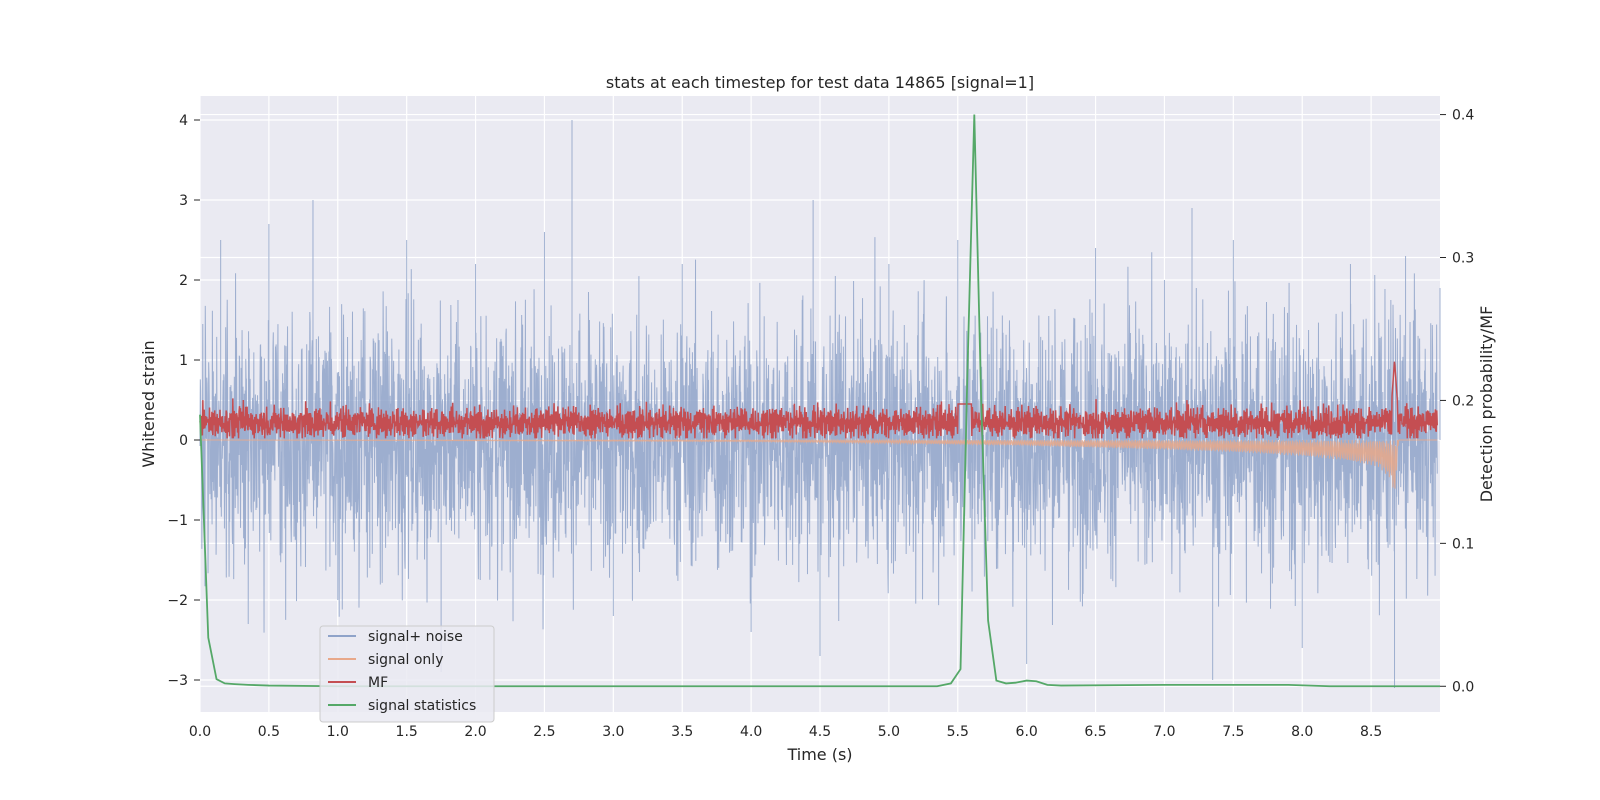 The image size is (1600, 800). Describe the element at coordinates (820, 732) in the screenshot. I see `x-tick-label: 4.5` at that location.